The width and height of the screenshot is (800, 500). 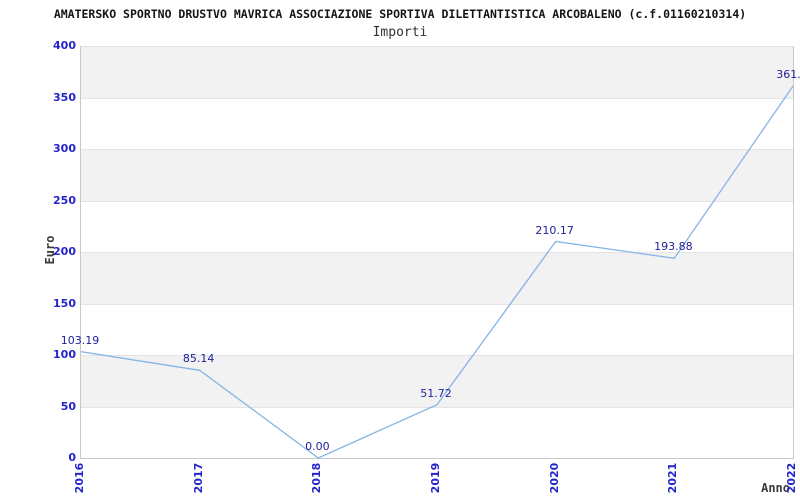 I want to click on y-tick-label: 100, so click(x=64, y=354).